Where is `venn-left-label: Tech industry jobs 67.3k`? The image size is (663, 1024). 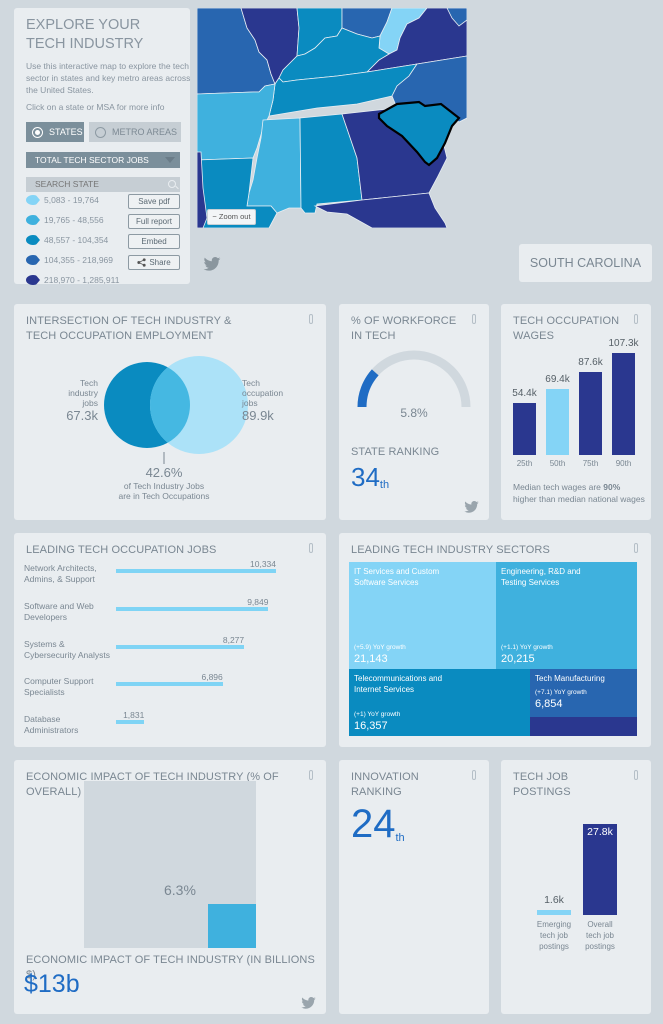
venn-left-label: Tech industry jobs 67.3k is located at coordinates (76, 401).